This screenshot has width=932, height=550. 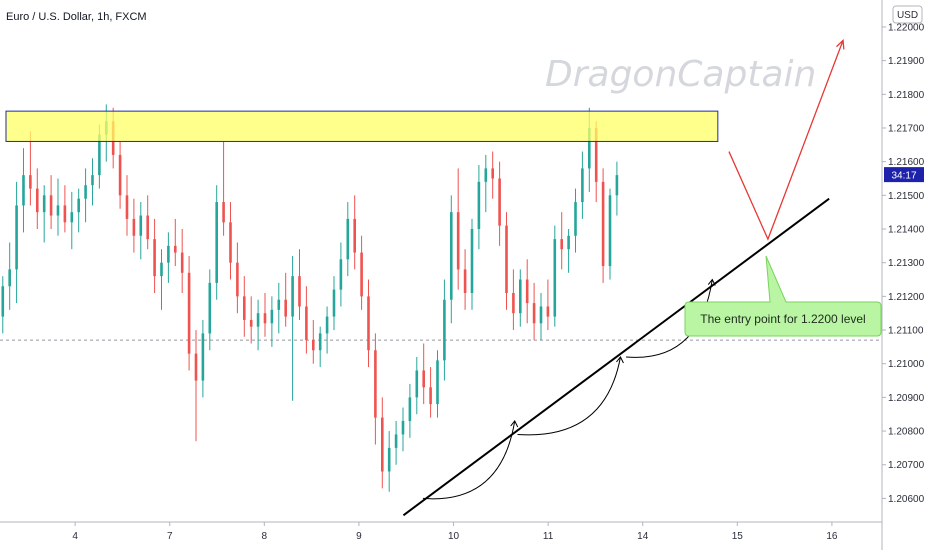 What do you see at coordinates (906, 128) in the screenshot?
I see `y-tick-label: 1.21700` at bounding box center [906, 128].